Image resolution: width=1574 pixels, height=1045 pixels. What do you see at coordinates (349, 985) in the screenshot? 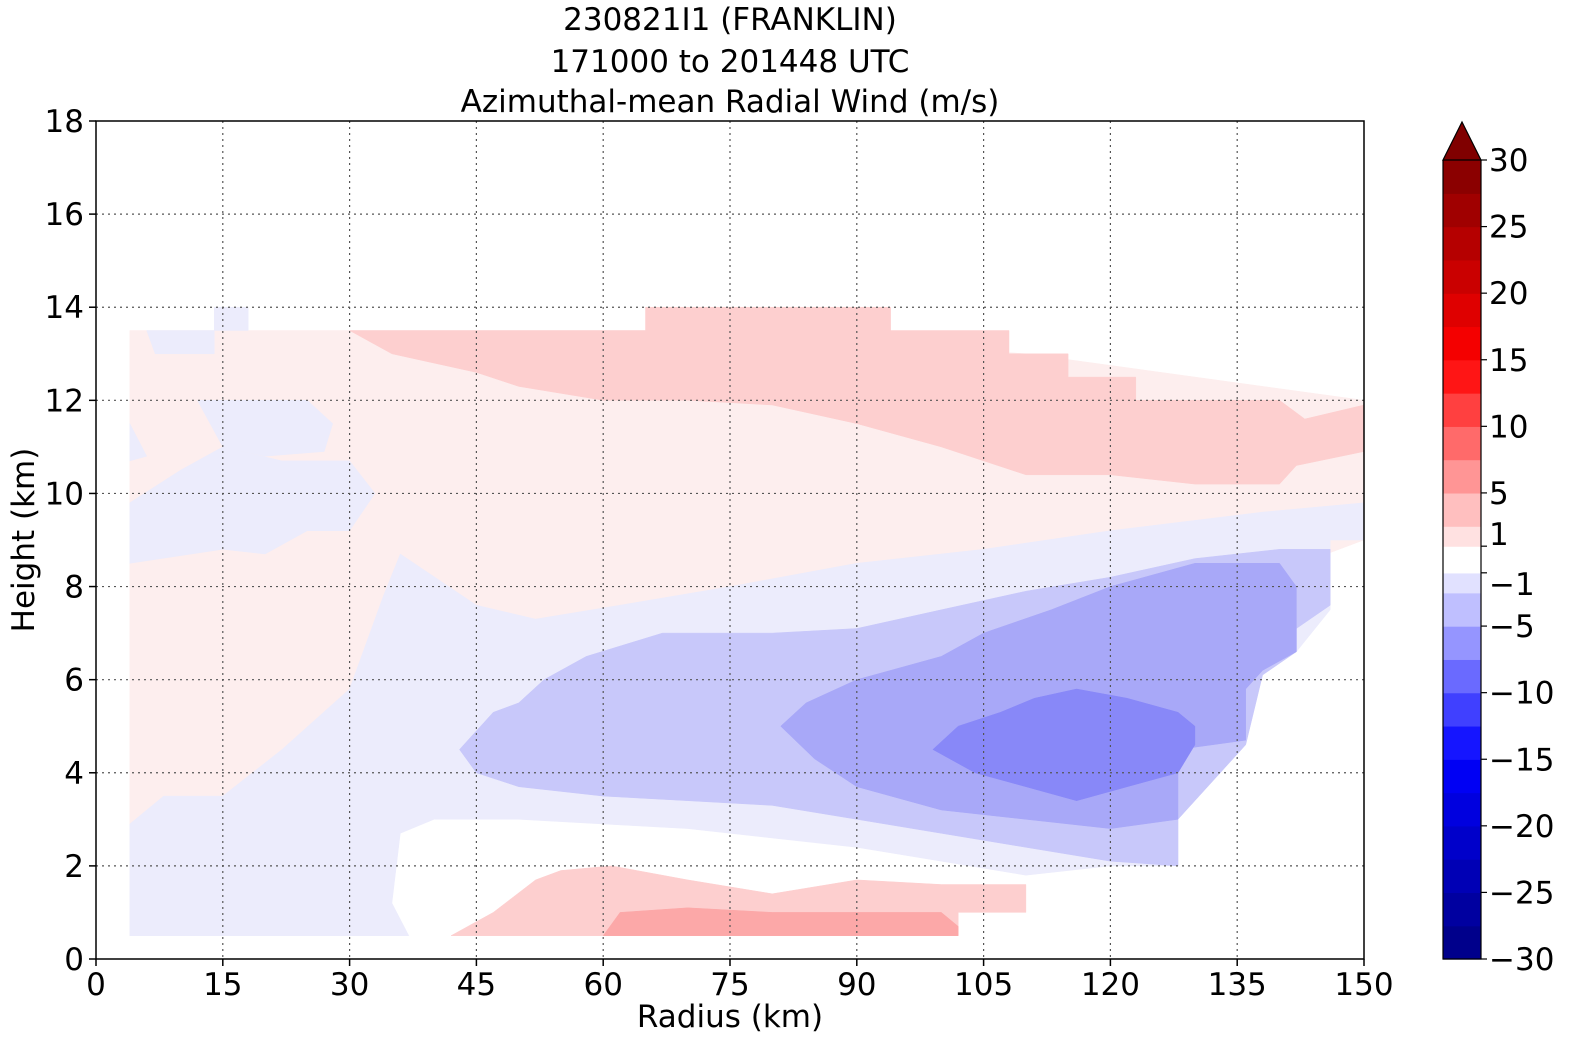
I see `x-tick-label: 30` at bounding box center [349, 985].